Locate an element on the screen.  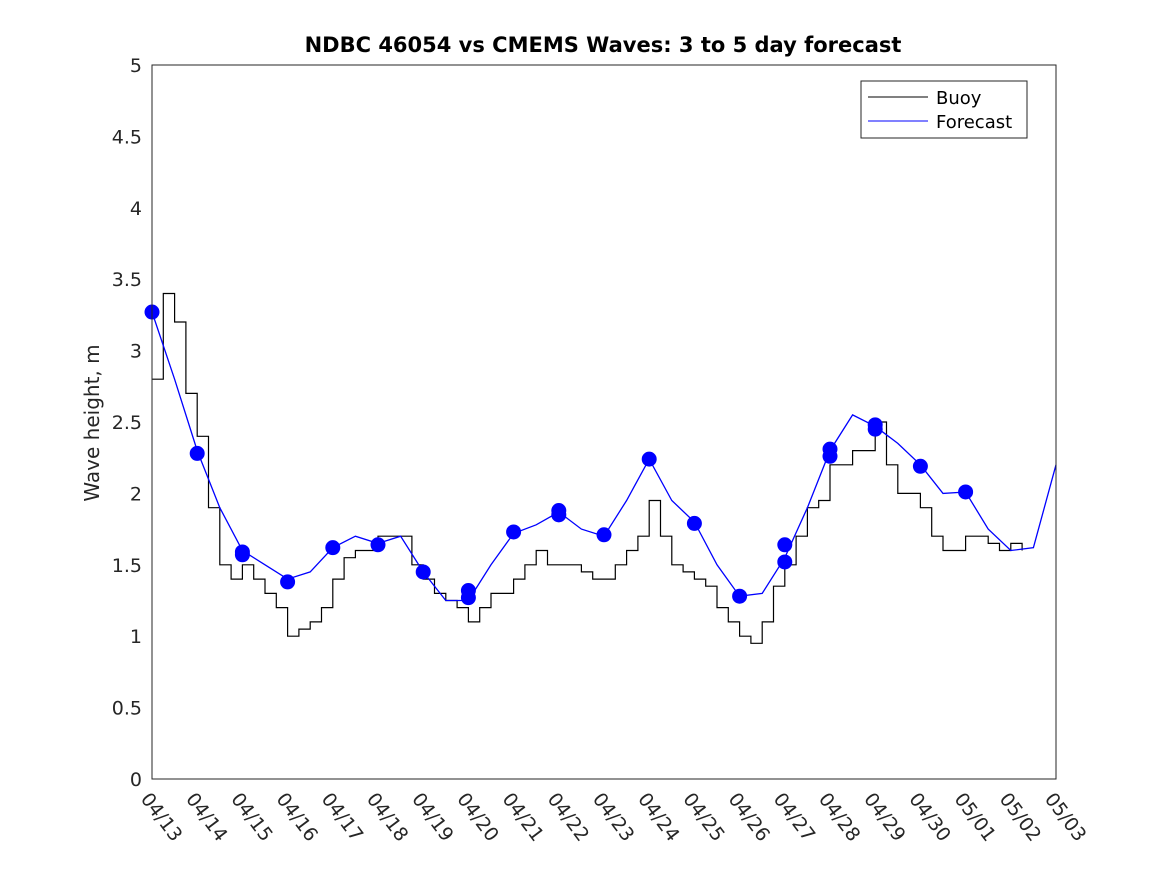
legend: Buoy Forecast is located at coordinates (944, 109).